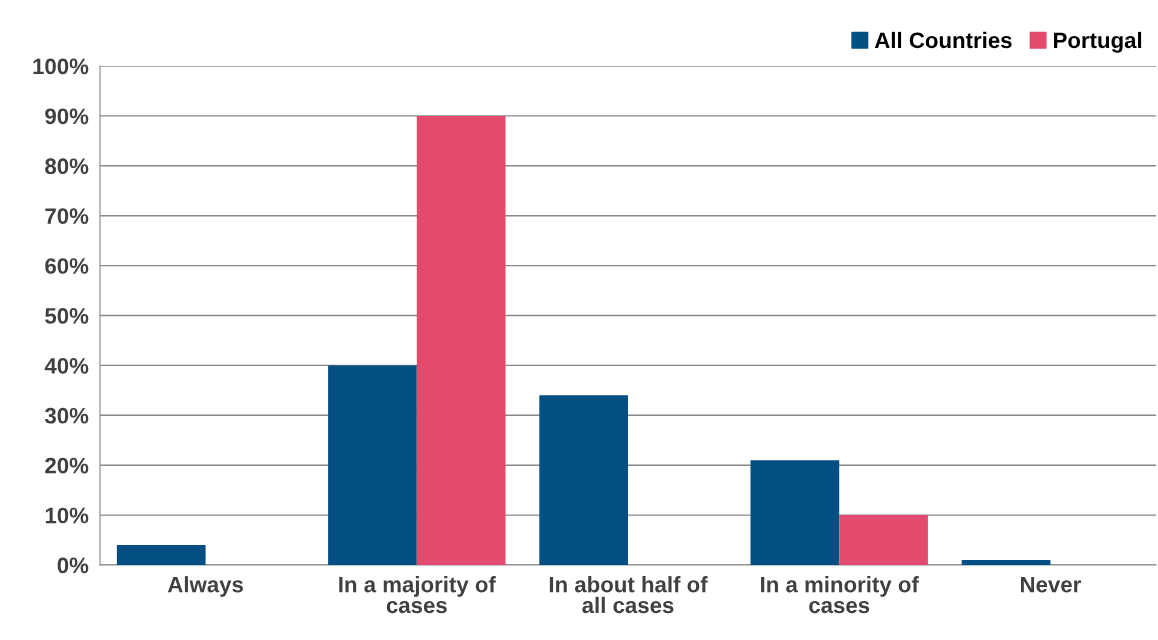  What do you see at coordinates (61, 66) in the screenshot?
I see `y-tick-label: 100%` at bounding box center [61, 66].